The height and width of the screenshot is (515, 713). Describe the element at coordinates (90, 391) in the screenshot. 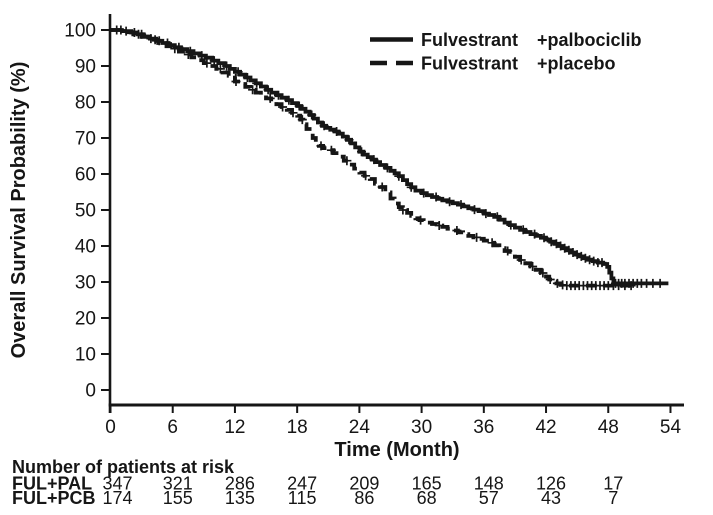

I see `y-tick-label: 0` at that location.